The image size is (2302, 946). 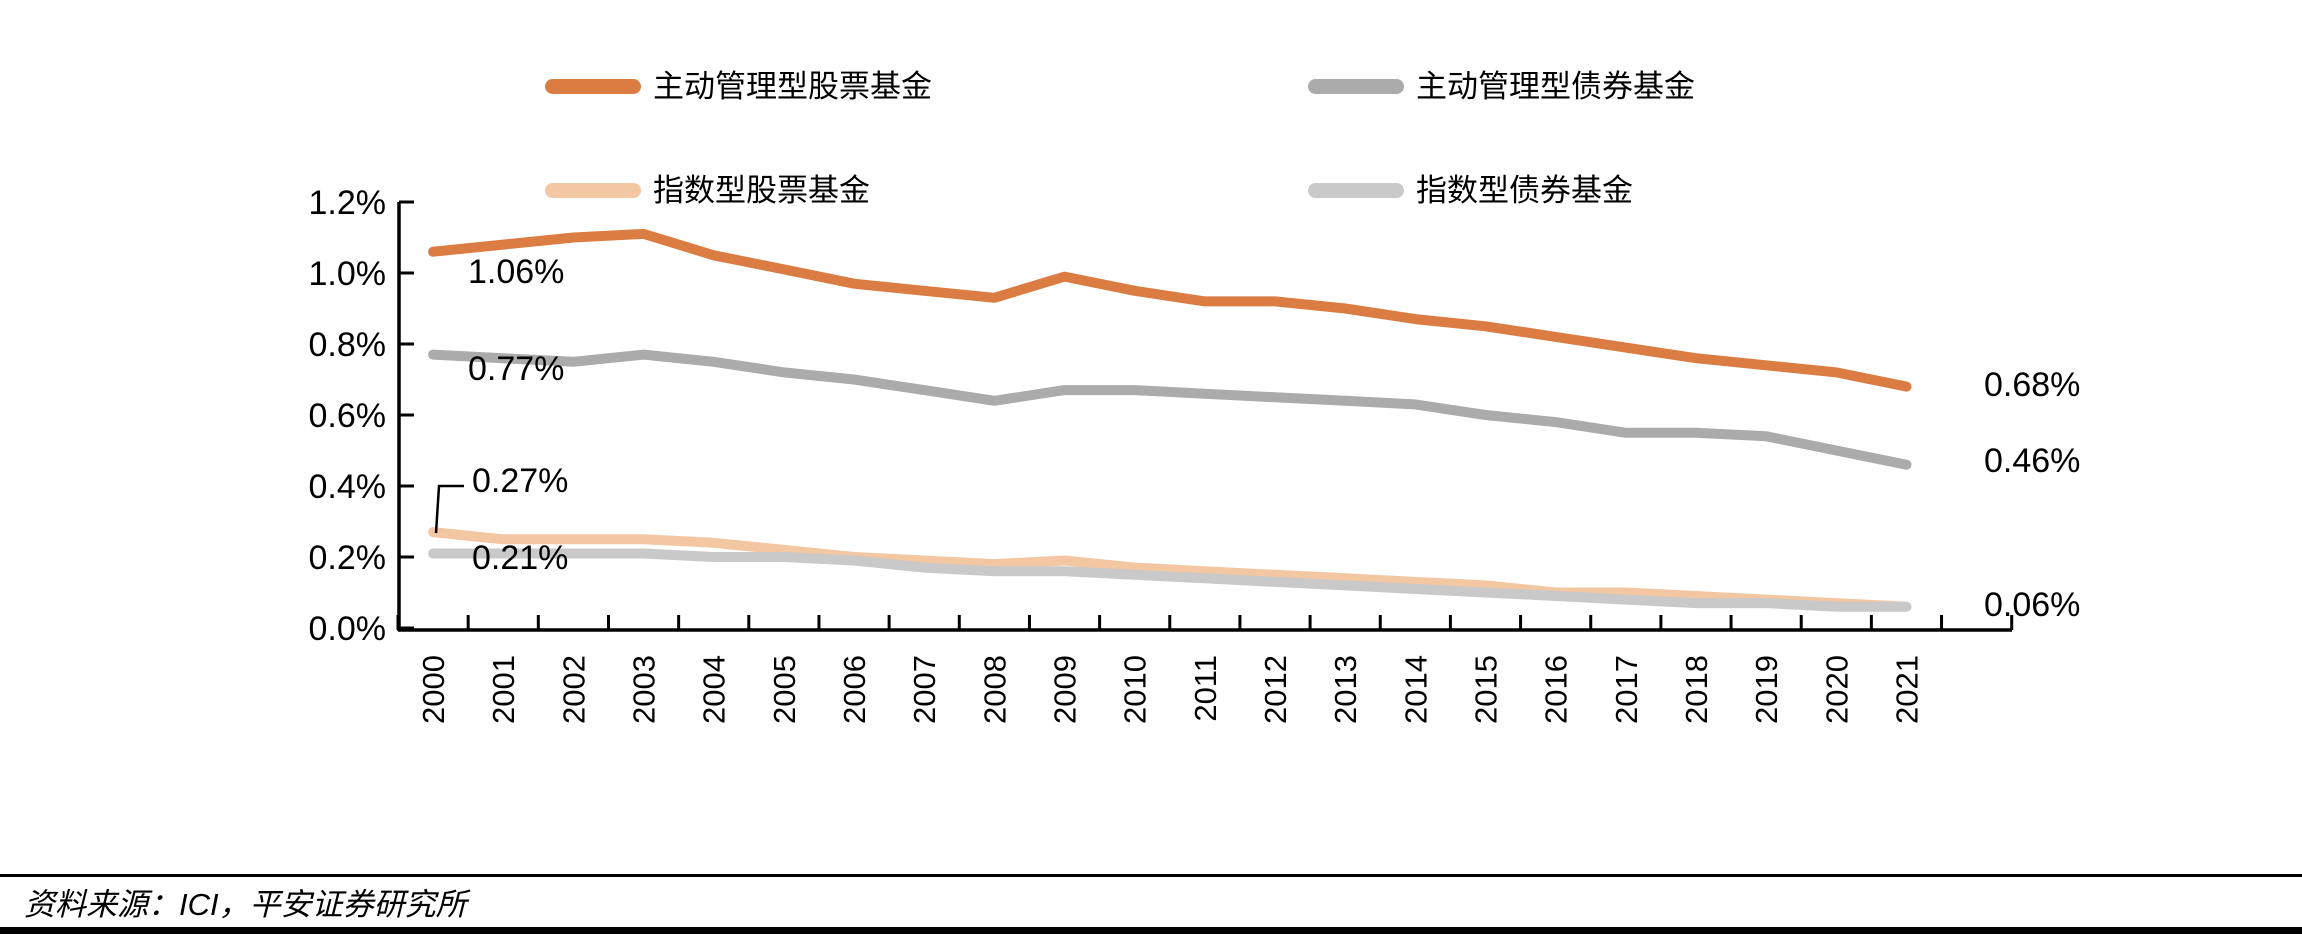 What do you see at coordinates (1356, 190) in the screenshot?
I see `legend-swatch-index-bond` at bounding box center [1356, 190].